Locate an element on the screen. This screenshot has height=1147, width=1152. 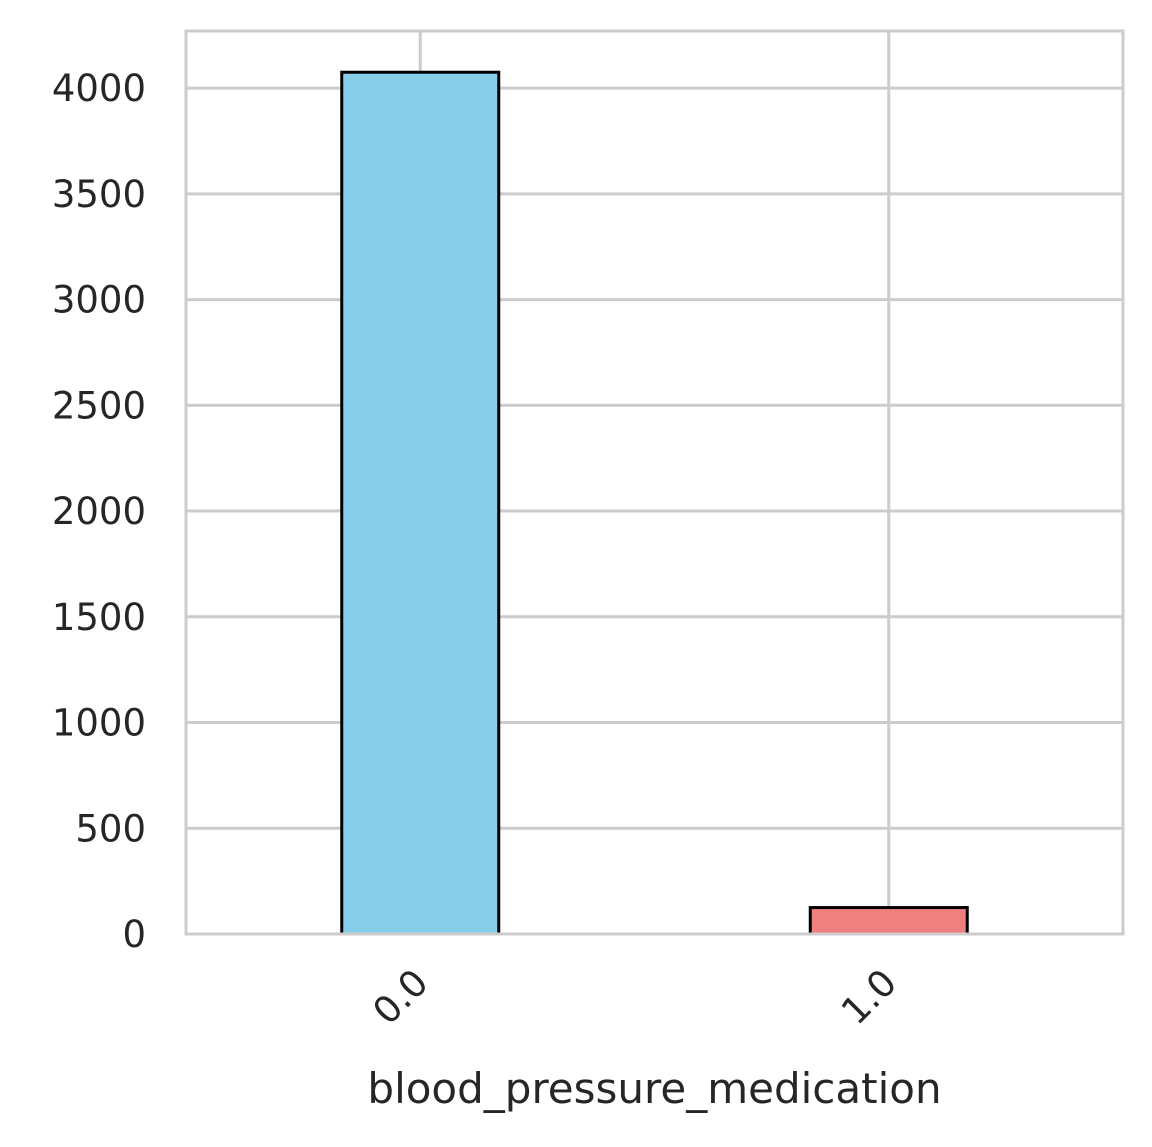
x-tick-labels: 0.0 1.0 is located at coordinates (635, 997).